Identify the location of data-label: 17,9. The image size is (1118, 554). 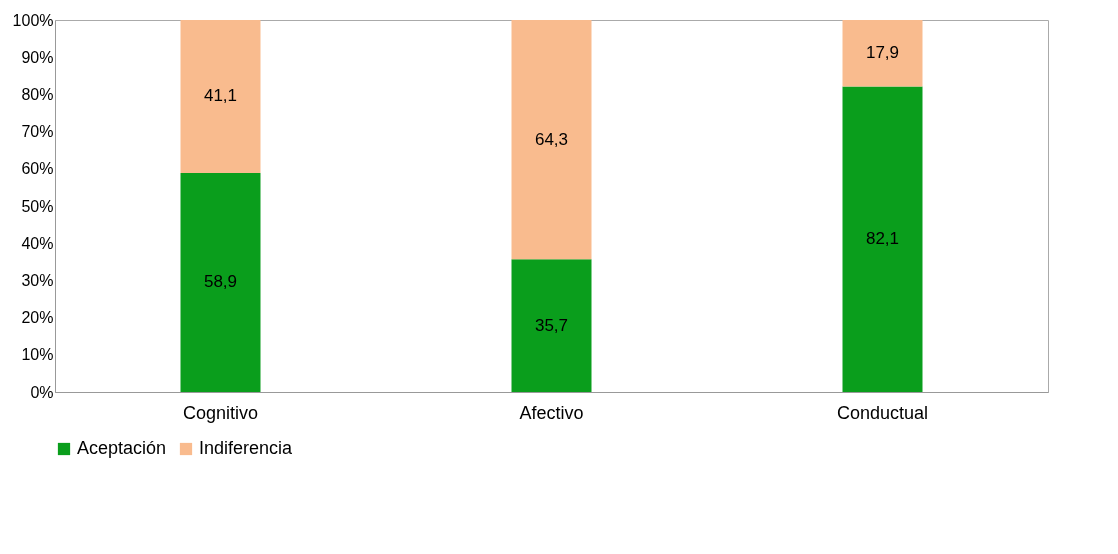
(882, 53).